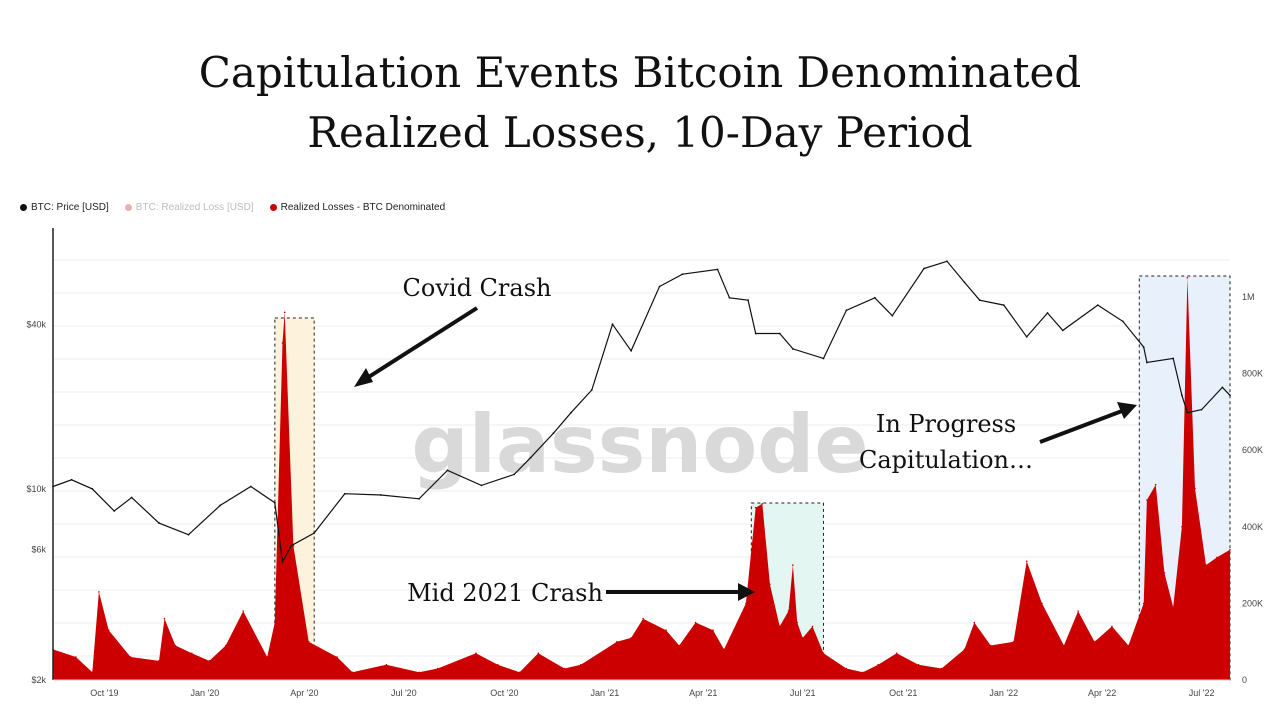 This screenshot has width=1280, height=720. Describe the element at coordinates (703, 693) in the screenshot. I see `x-tick-label: Apr '21` at that location.